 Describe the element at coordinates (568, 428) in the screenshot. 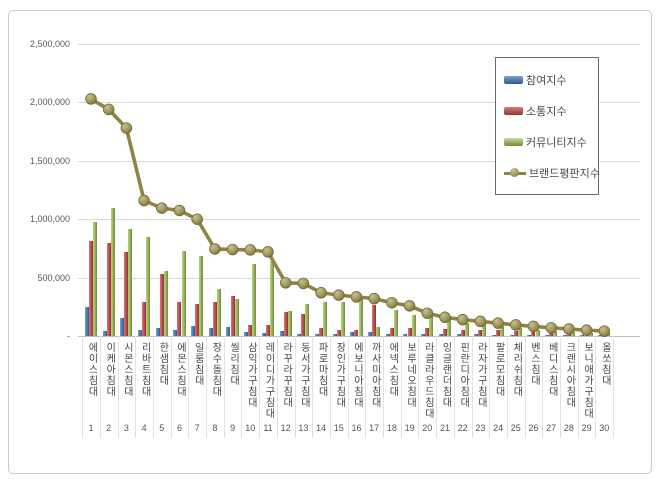

I see `rank-label: 28` at that location.